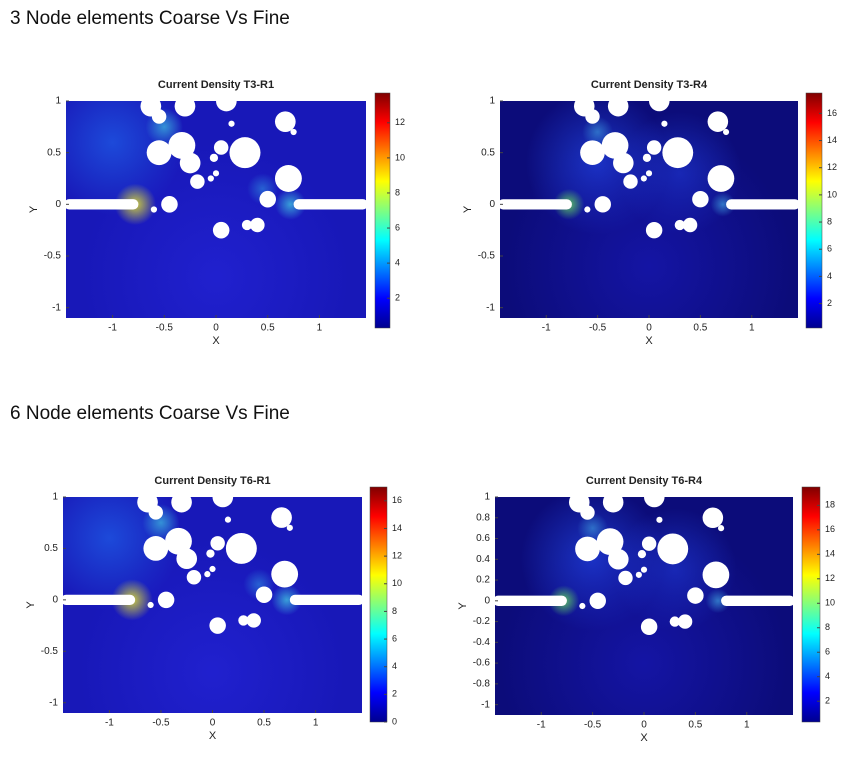  What do you see at coordinates (394, 721) in the screenshot?
I see `colorbar-tick-label: 0` at bounding box center [394, 721].